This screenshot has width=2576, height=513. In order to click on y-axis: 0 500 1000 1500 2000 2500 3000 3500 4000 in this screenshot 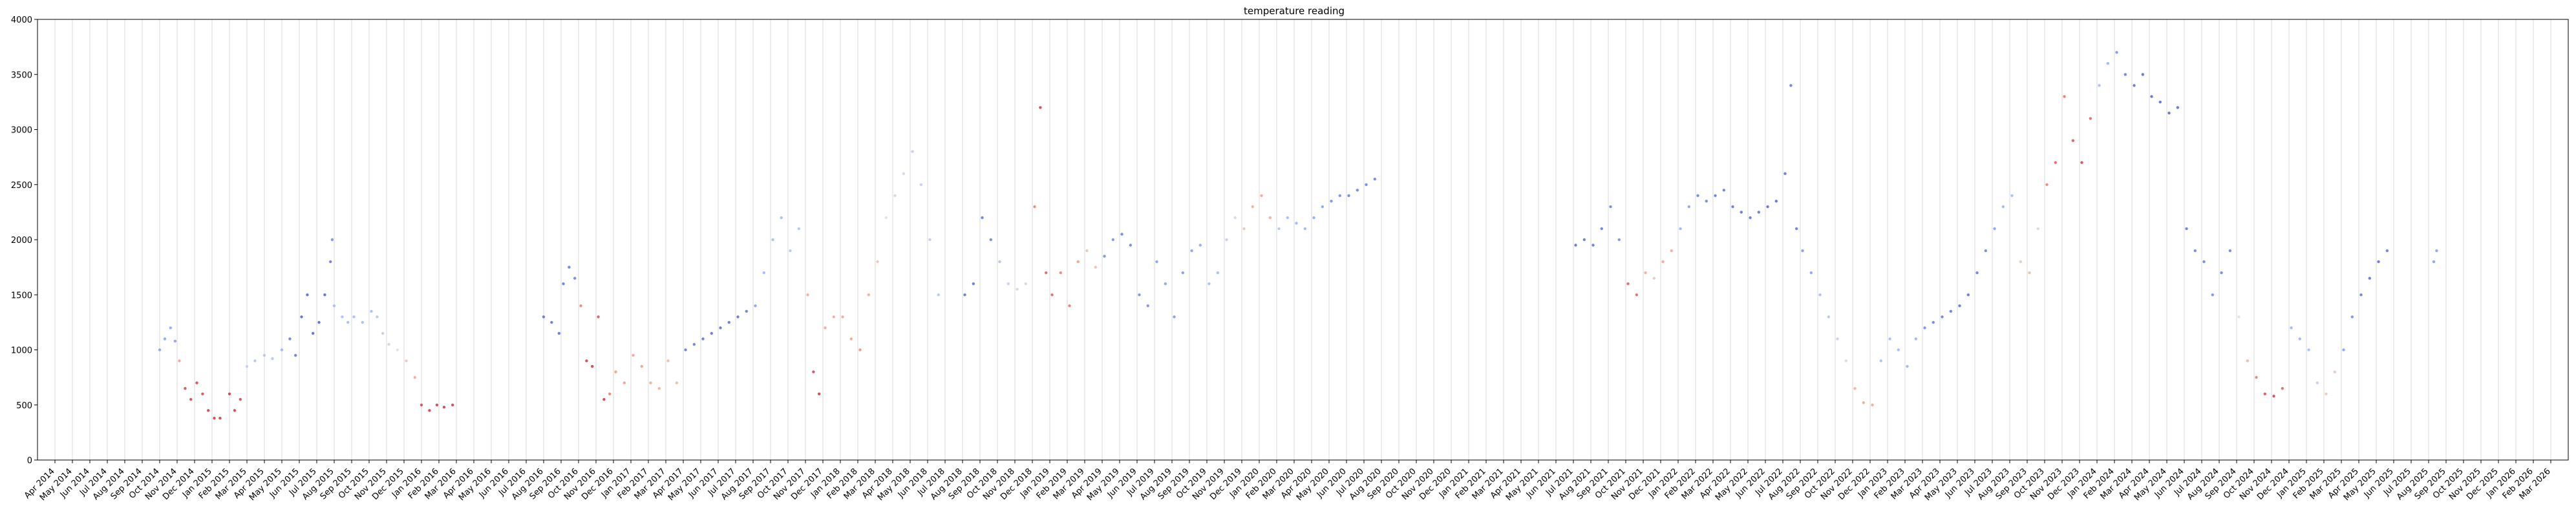, I will do `click(24, 241)`.